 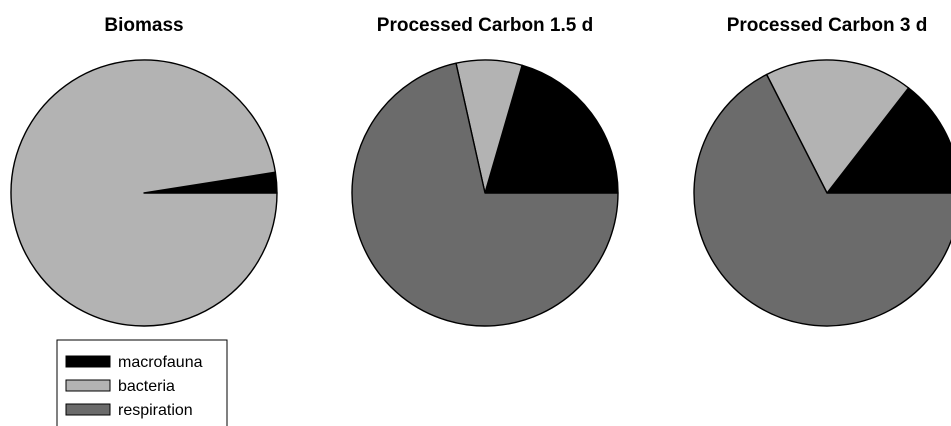 I want to click on legend-swatch-macrofauna, so click(x=88, y=361).